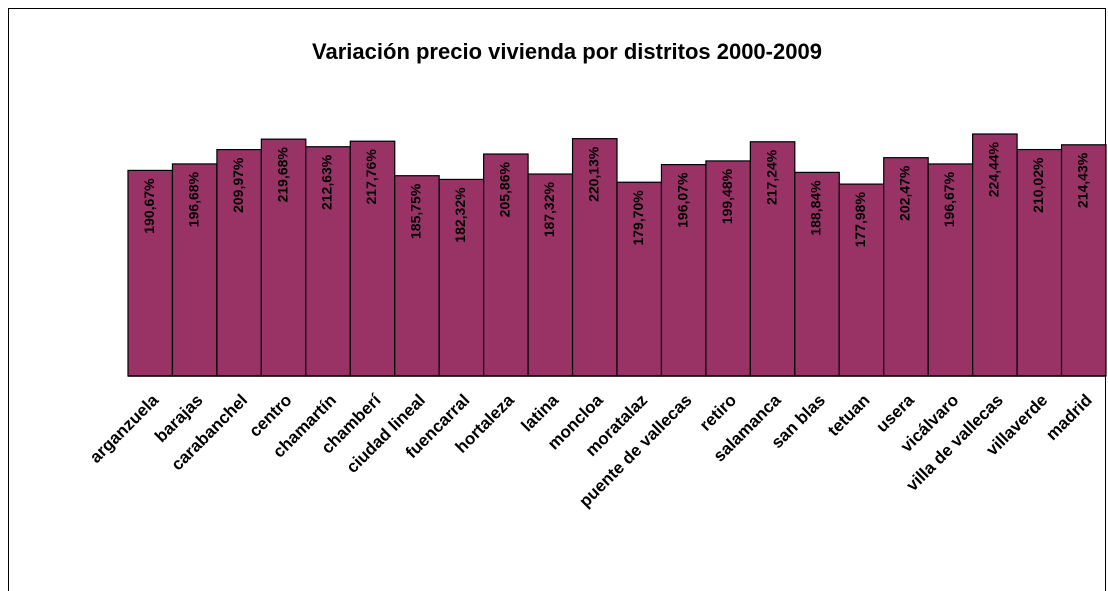 The image size is (1108, 591). I want to click on value-label: 220,13%, so click(593, 174).